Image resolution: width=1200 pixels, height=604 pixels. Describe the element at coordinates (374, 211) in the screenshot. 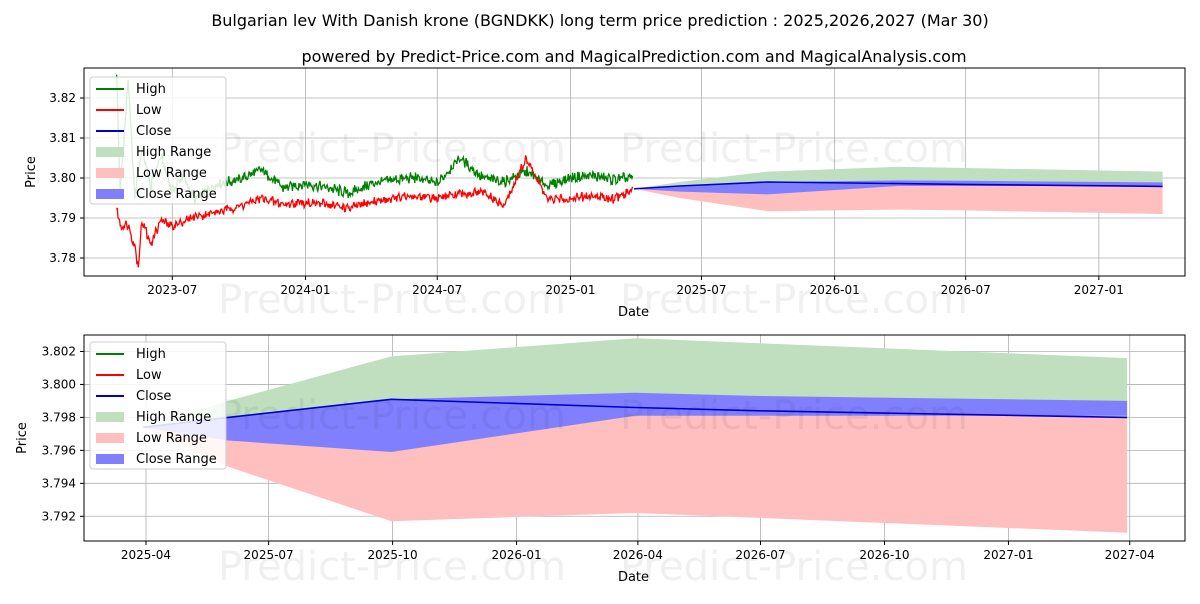

I see `low-line` at that location.